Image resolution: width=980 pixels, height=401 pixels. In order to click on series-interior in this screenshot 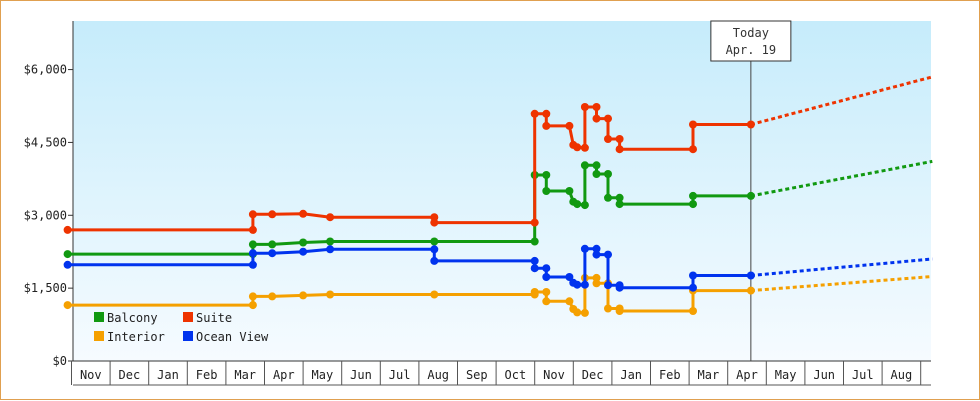, I will do `click(498, 295)`.